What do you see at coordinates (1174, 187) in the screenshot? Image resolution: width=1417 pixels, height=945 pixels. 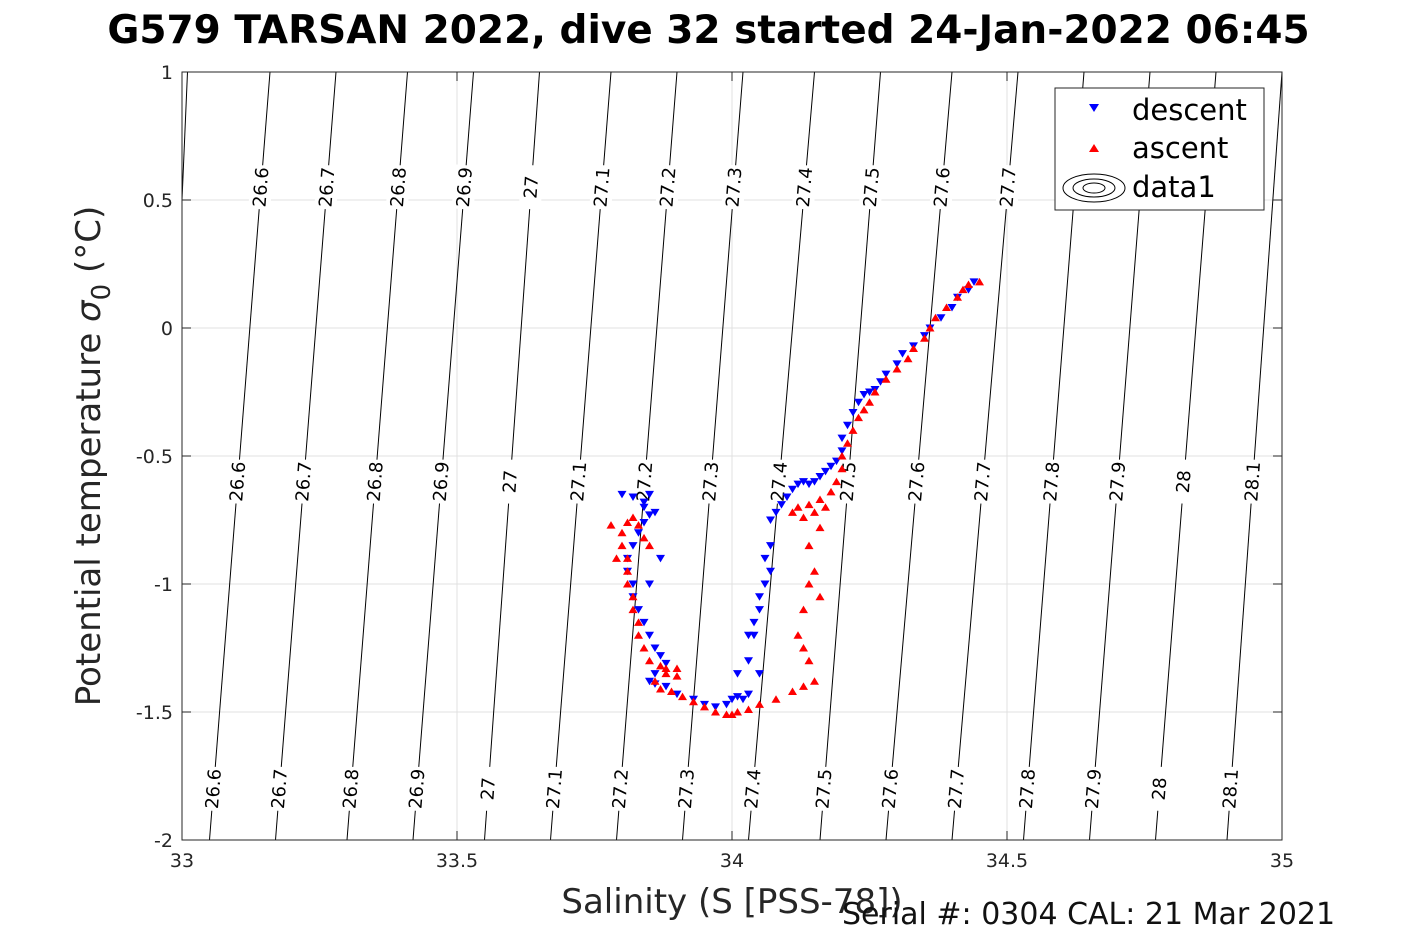 I see `legend-data1-label: data1` at bounding box center [1174, 187].